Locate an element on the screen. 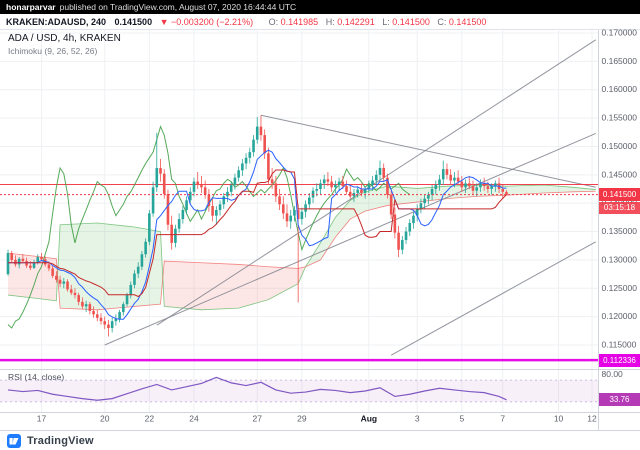 The width and height of the screenshot is (640, 450). price-tick-label: 0.130000 is located at coordinates (620, 259).